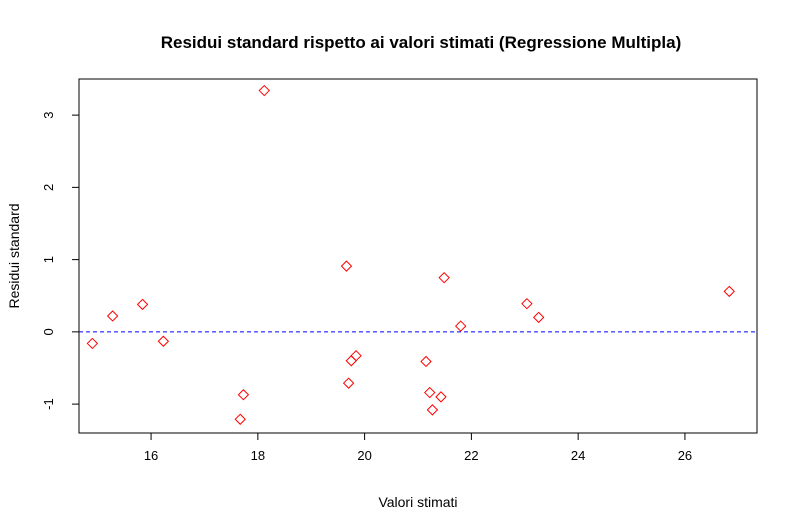  Describe the element at coordinates (418, 448) in the screenshot. I see `x-axis: 16 18 20 22 24 26` at that location.